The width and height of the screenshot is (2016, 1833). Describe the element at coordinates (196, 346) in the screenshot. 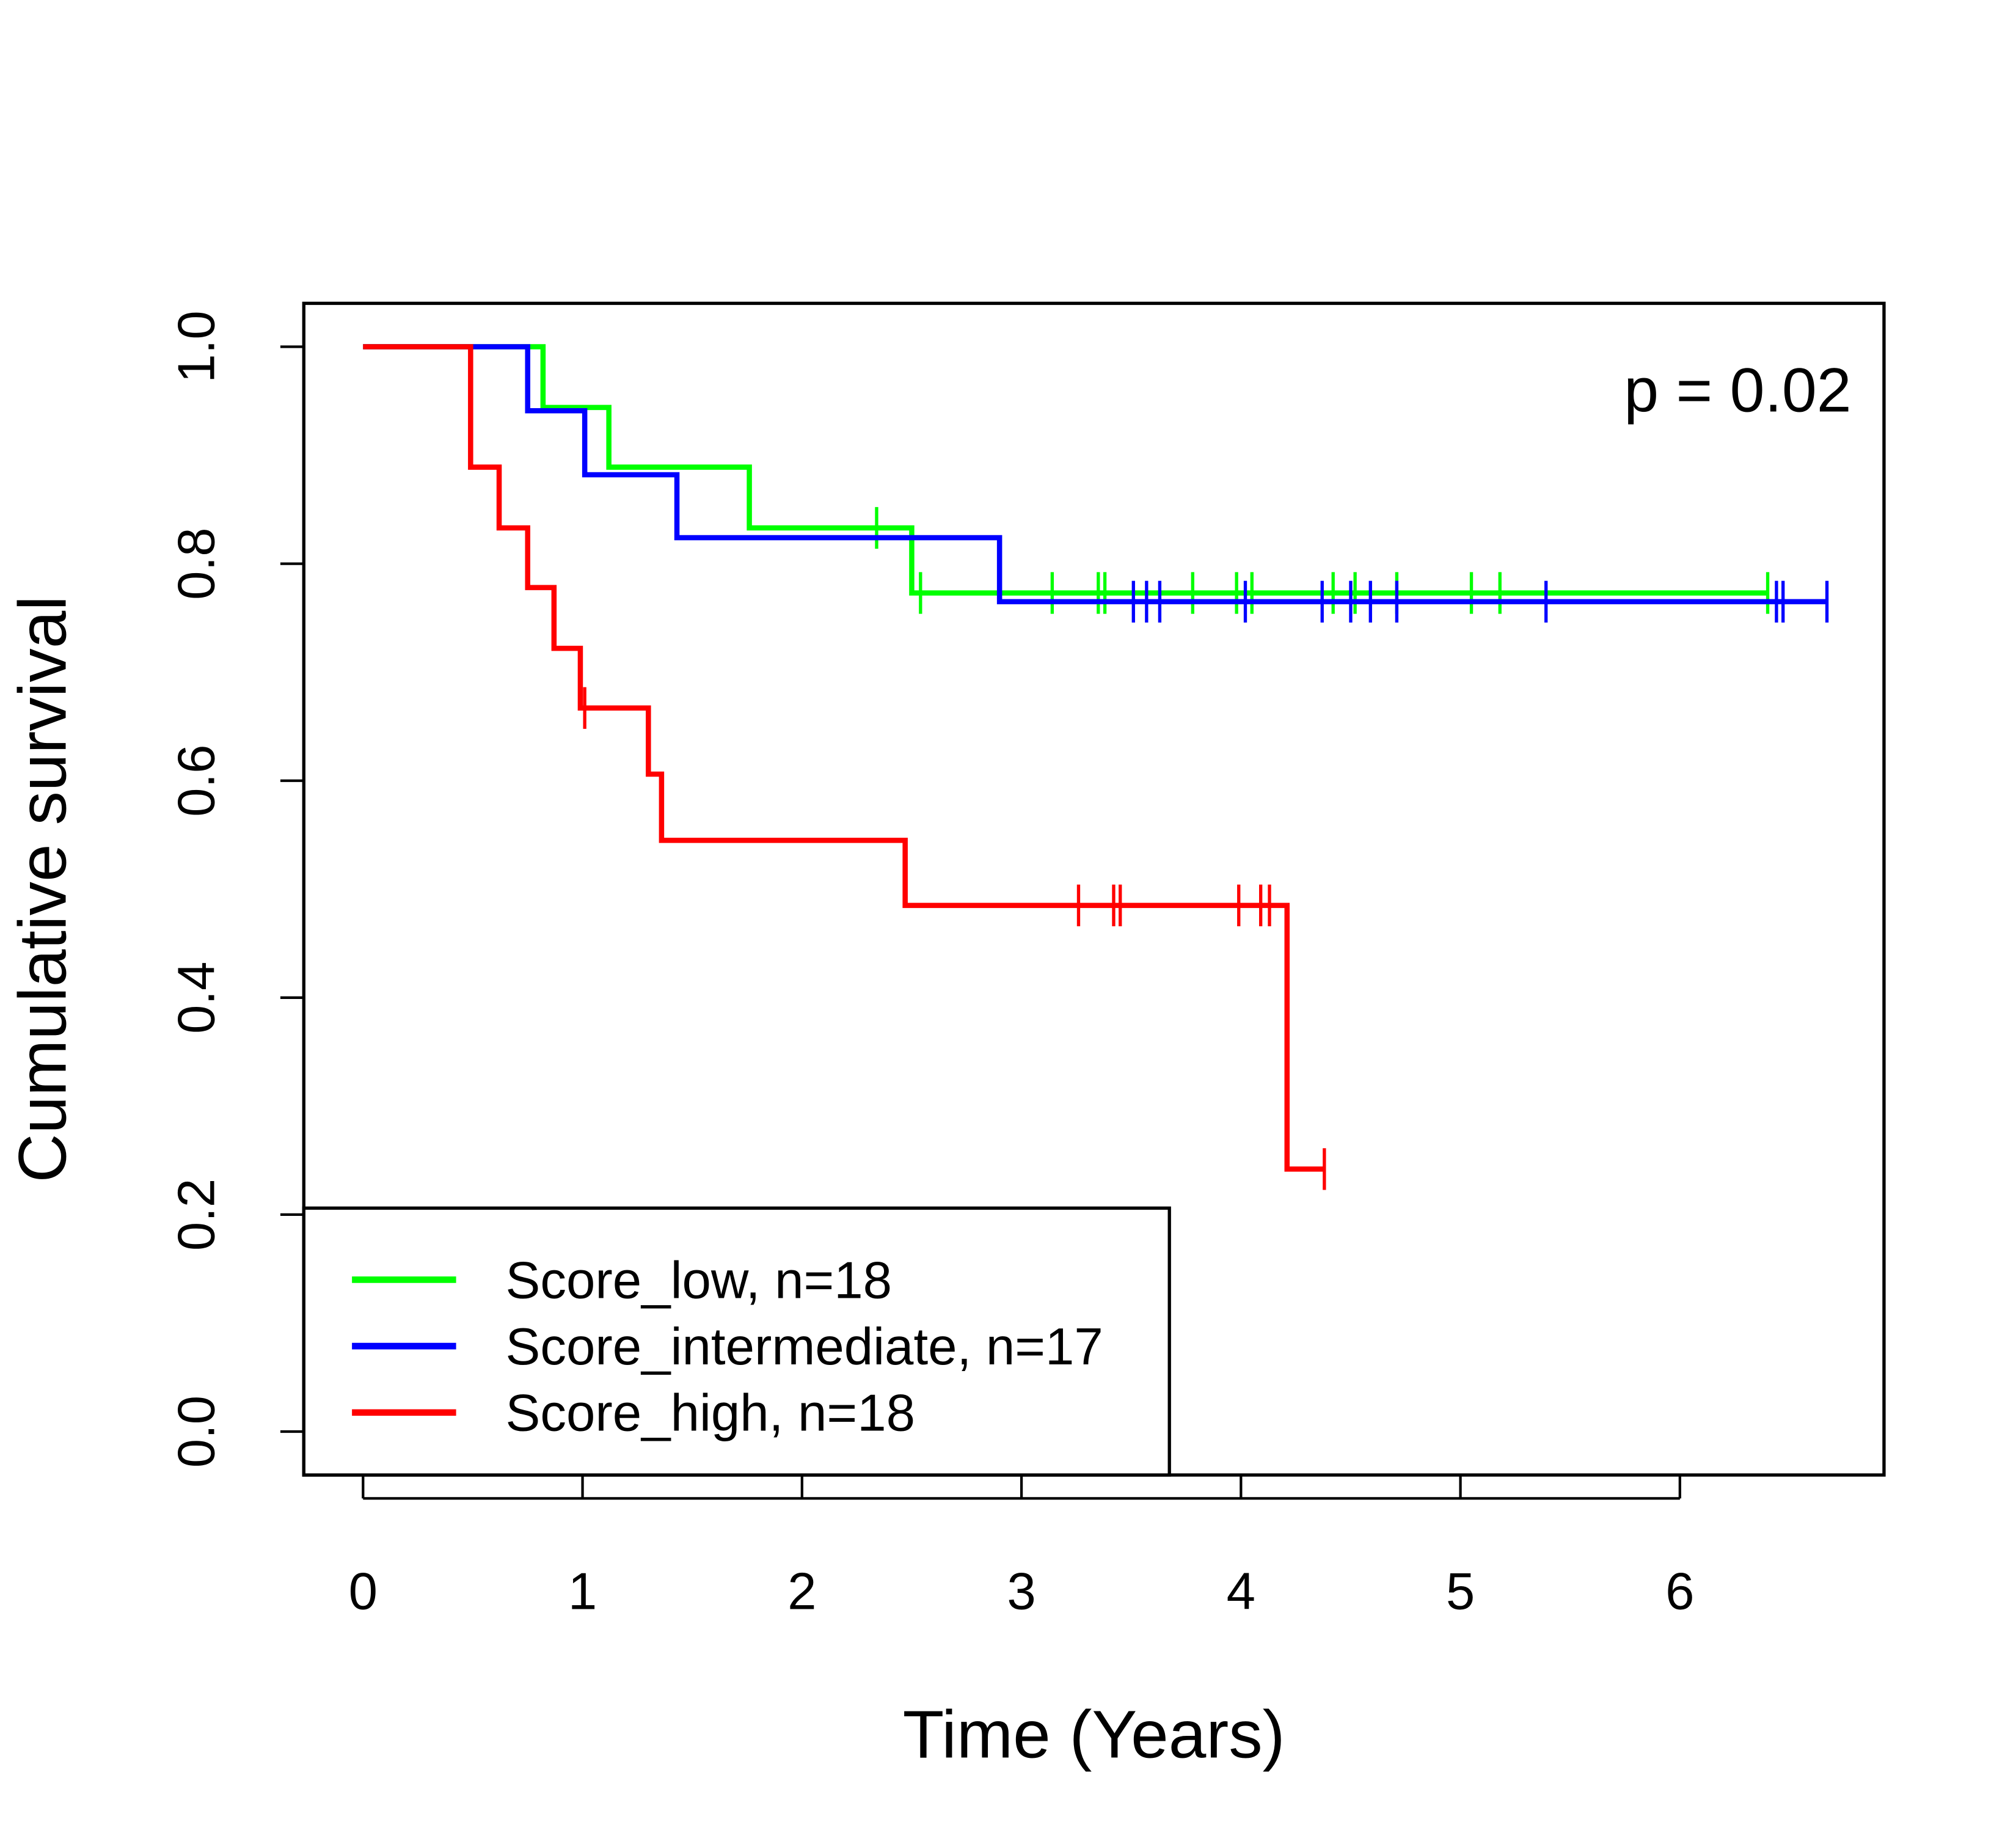

I see `y-tick-label: 1.0` at that location.